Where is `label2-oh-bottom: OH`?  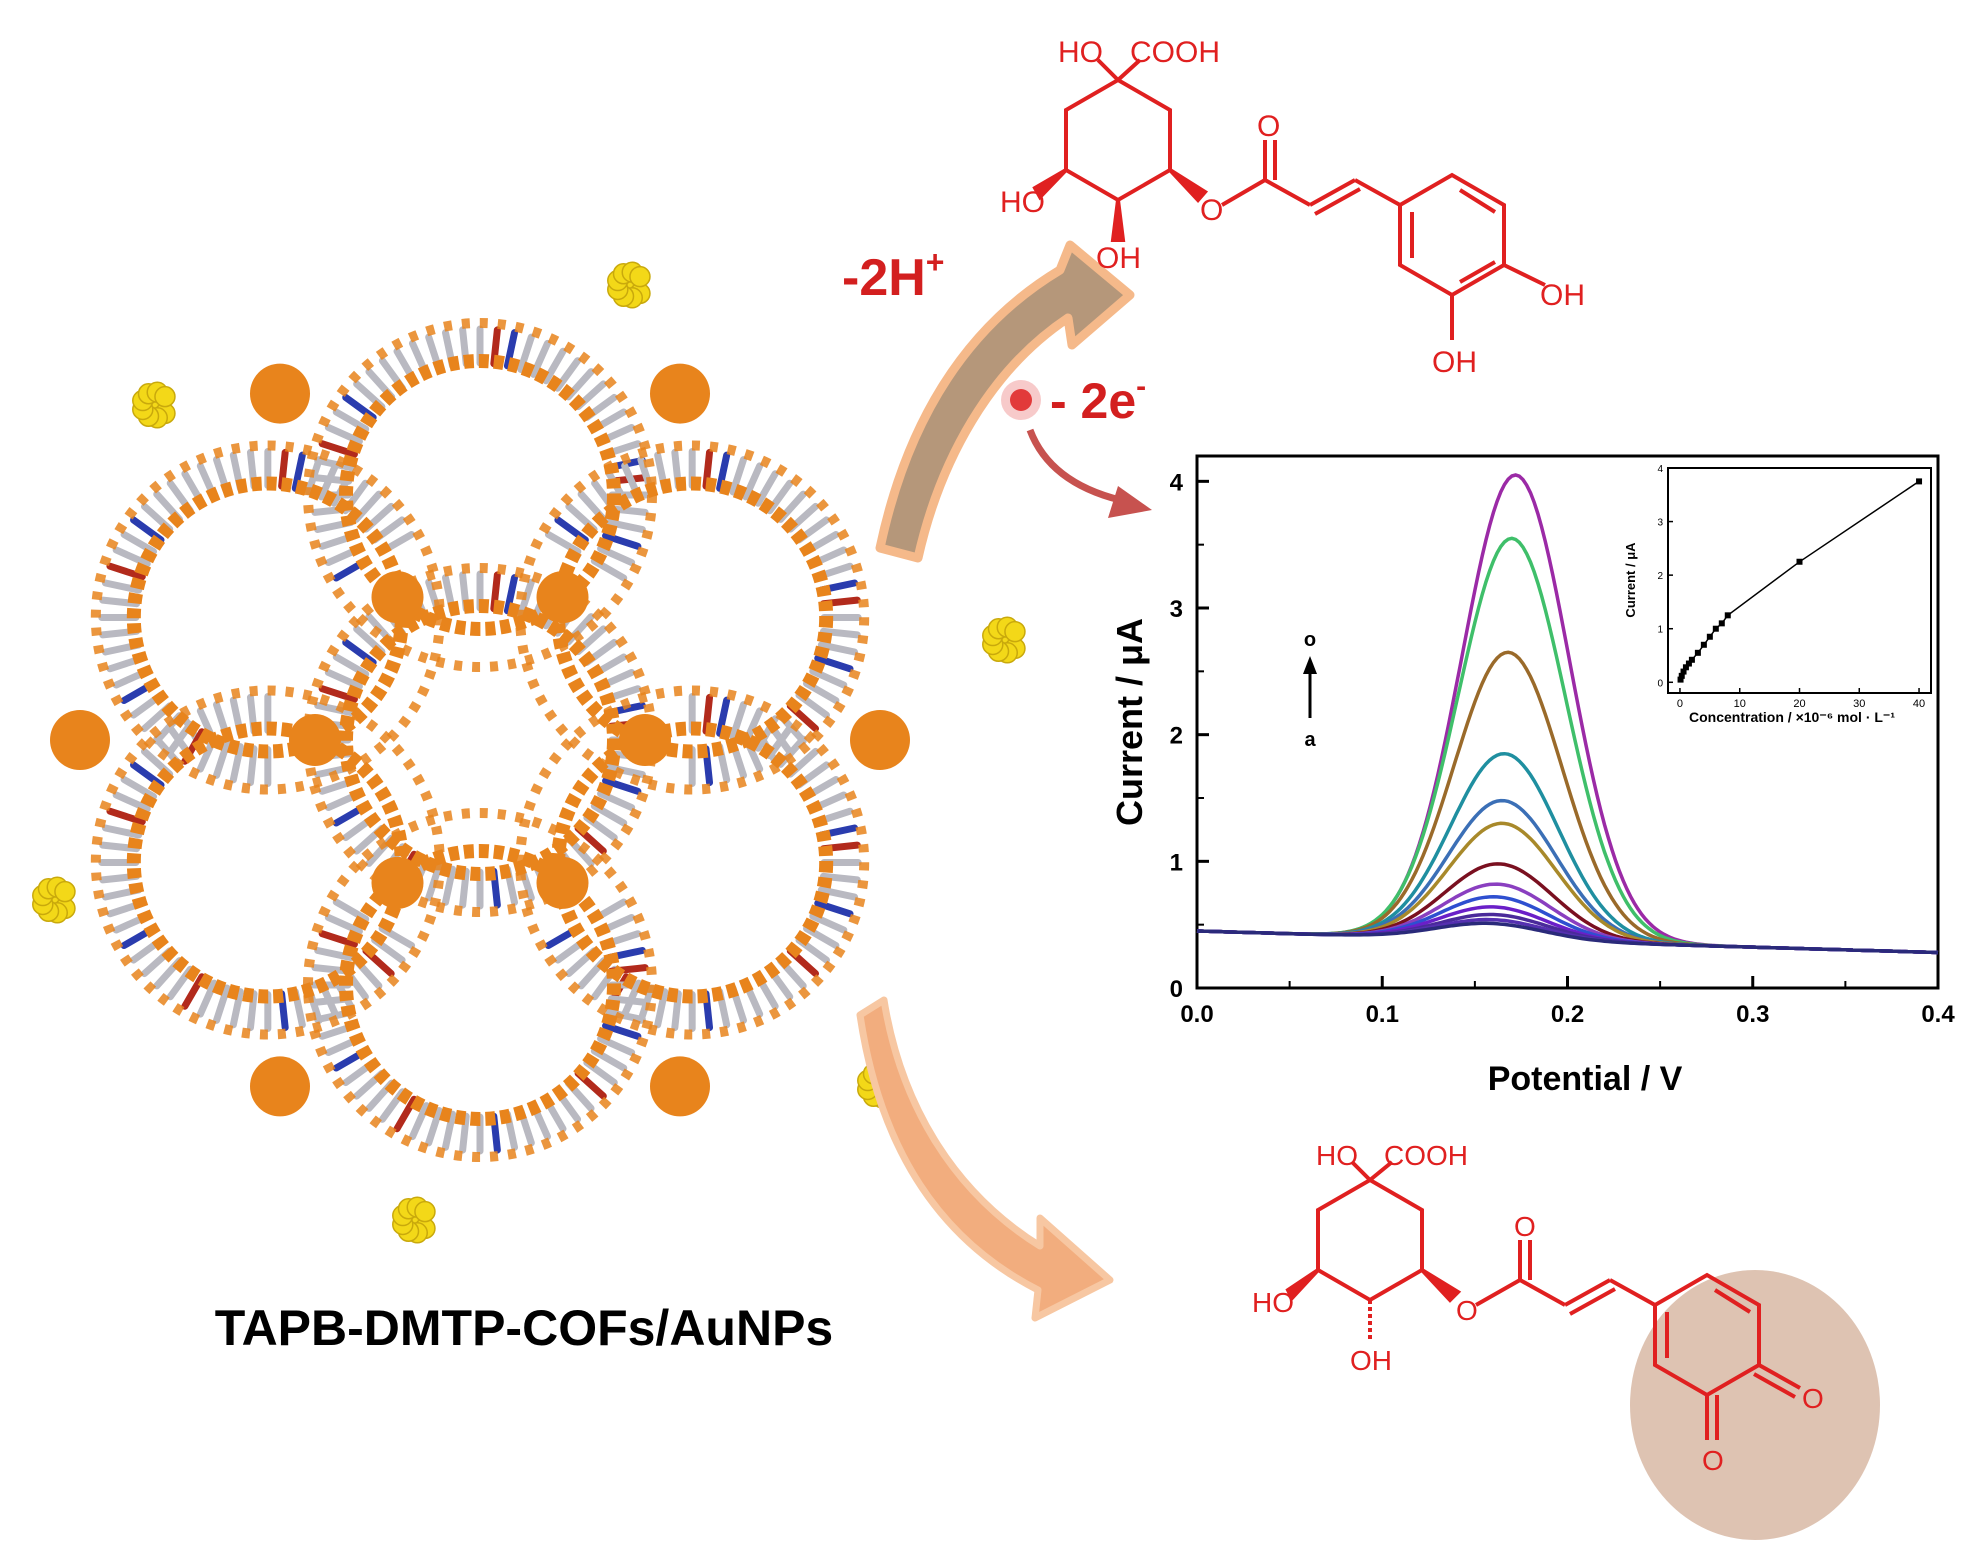 label2-oh-bottom: OH is located at coordinates (1371, 1360).